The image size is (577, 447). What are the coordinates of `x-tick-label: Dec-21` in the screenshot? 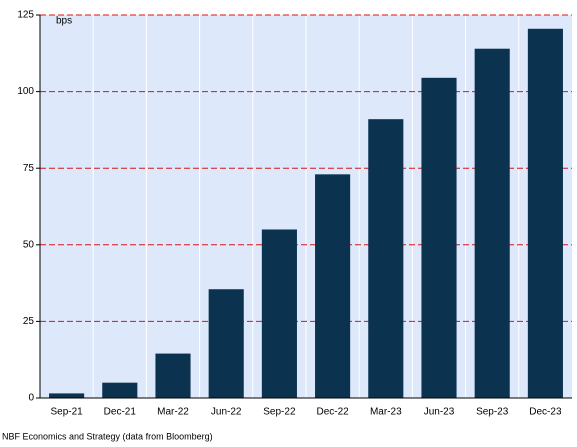 It's located at (120, 412).